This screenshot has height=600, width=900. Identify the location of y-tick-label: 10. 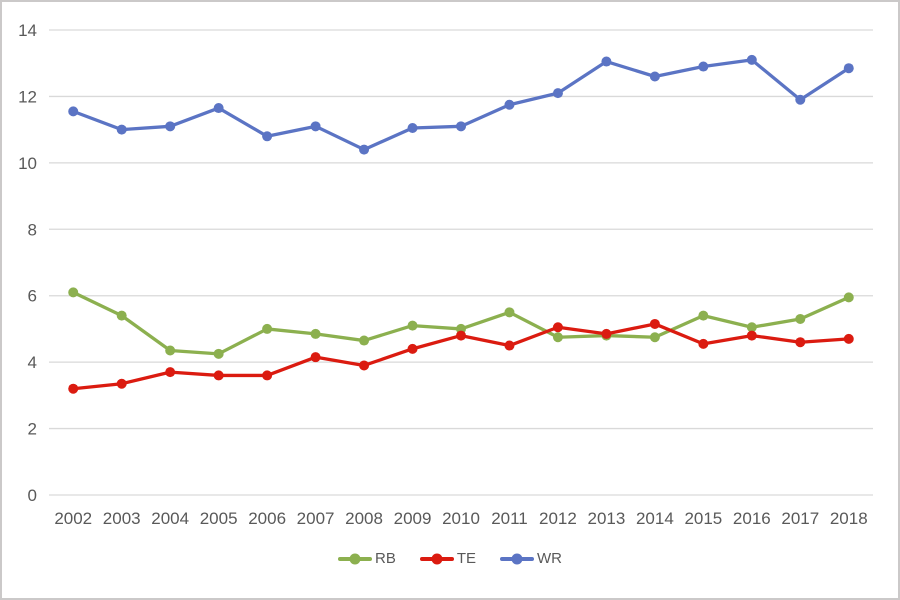
(27, 163).